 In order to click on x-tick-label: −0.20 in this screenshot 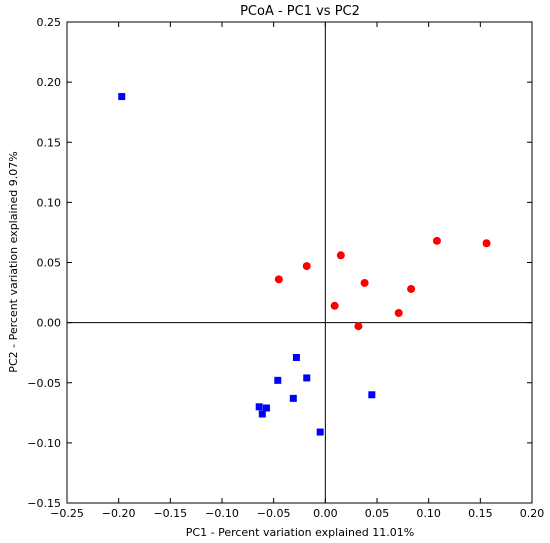, I will do `click(119, 513)`.